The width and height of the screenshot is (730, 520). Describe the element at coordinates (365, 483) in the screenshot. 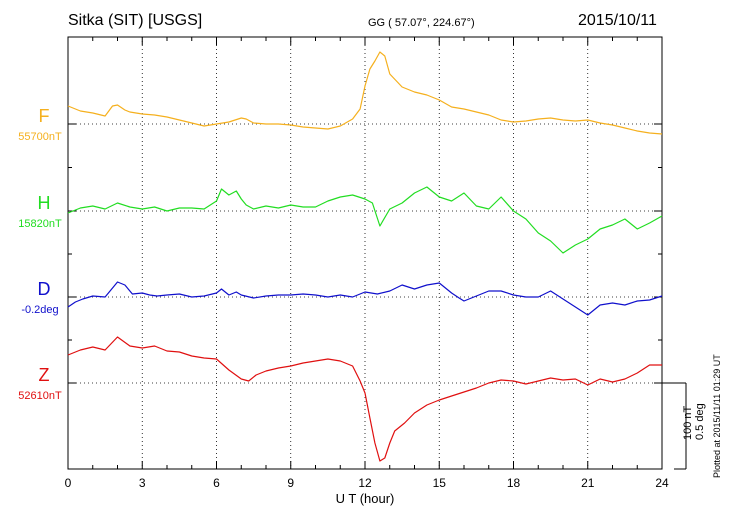

I see `x-tick-label: 12` at that location.